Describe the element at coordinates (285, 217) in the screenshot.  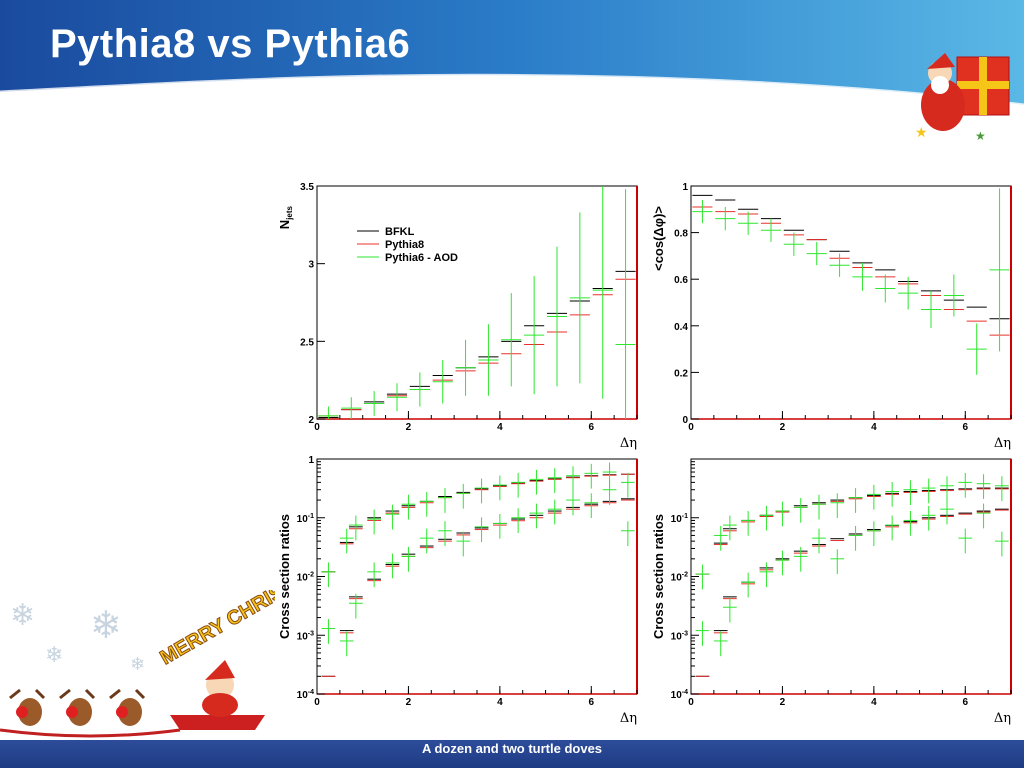
I see `y-axis-title: Njets` at that location.